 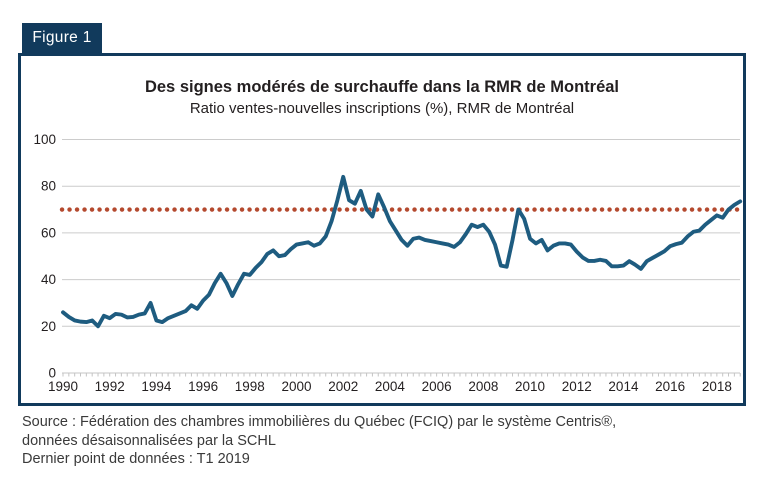 I want to click on y-tick-label: 80, so click(x=48, y=186).